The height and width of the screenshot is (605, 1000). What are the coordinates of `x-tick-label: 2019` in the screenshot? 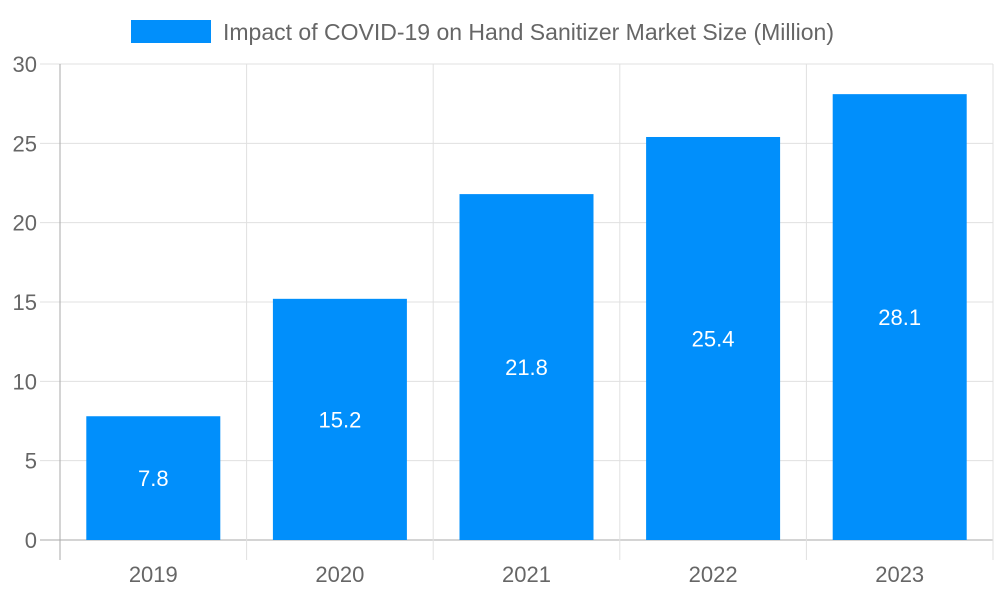 It's located at (153, 574).